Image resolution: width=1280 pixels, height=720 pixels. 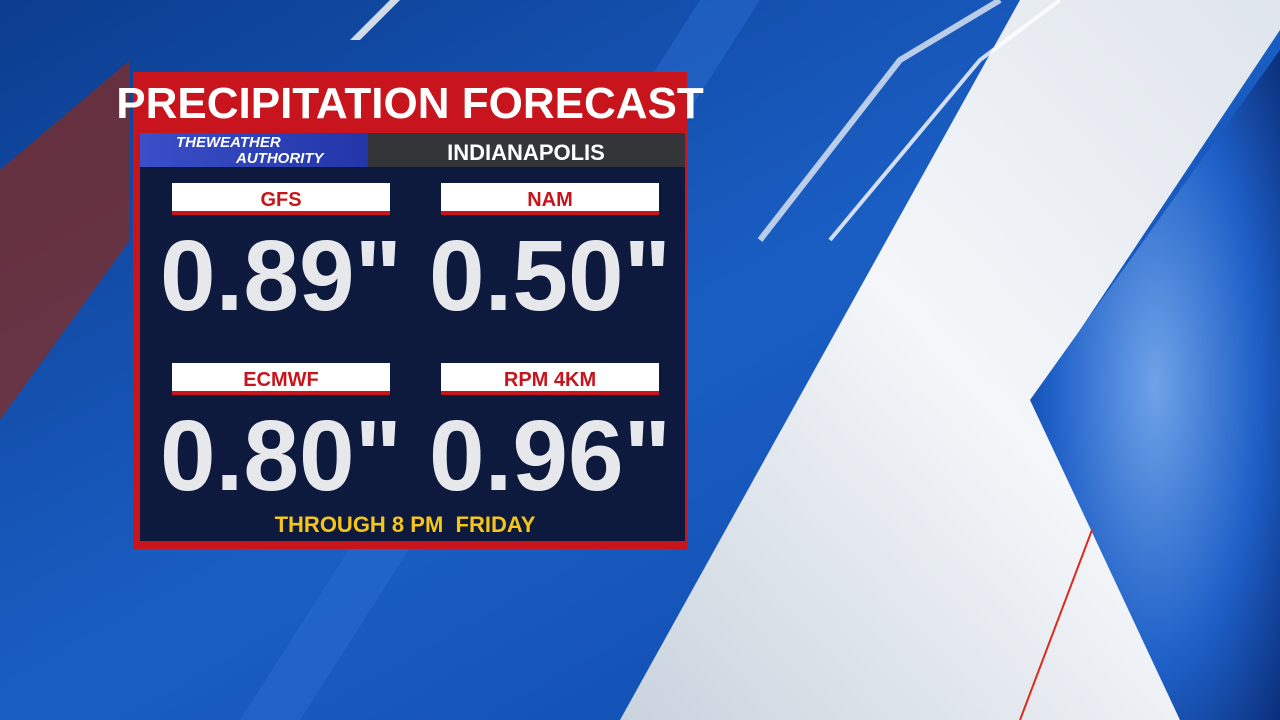 What do you see at coordinates (228, 142) in the screenshot?
I see `logo-text: THEWEATHER` at bounding box center [228, 142].